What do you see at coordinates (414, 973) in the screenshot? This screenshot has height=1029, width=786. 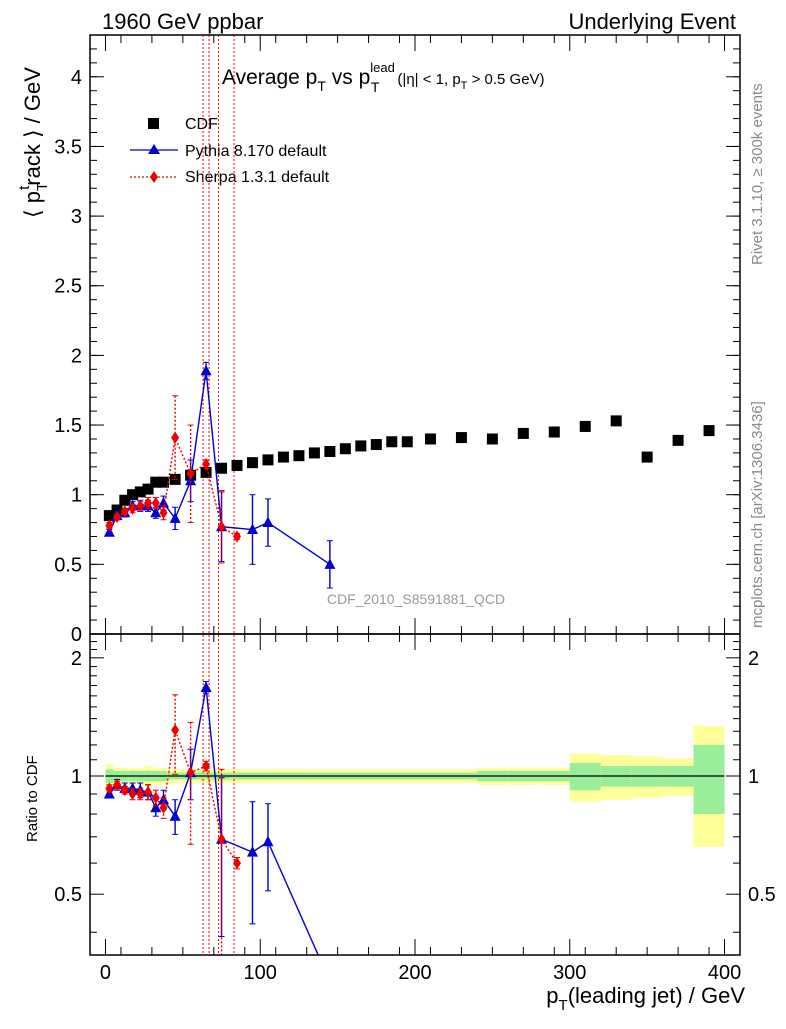 I see `xtick-label: 200` at bounding box center [414, 973].